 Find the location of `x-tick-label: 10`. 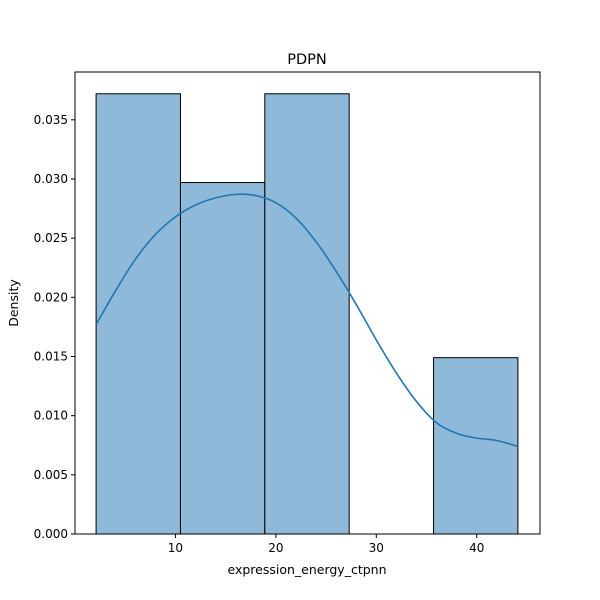

x-tick-label: 10 is located at coordinates (175, 548).